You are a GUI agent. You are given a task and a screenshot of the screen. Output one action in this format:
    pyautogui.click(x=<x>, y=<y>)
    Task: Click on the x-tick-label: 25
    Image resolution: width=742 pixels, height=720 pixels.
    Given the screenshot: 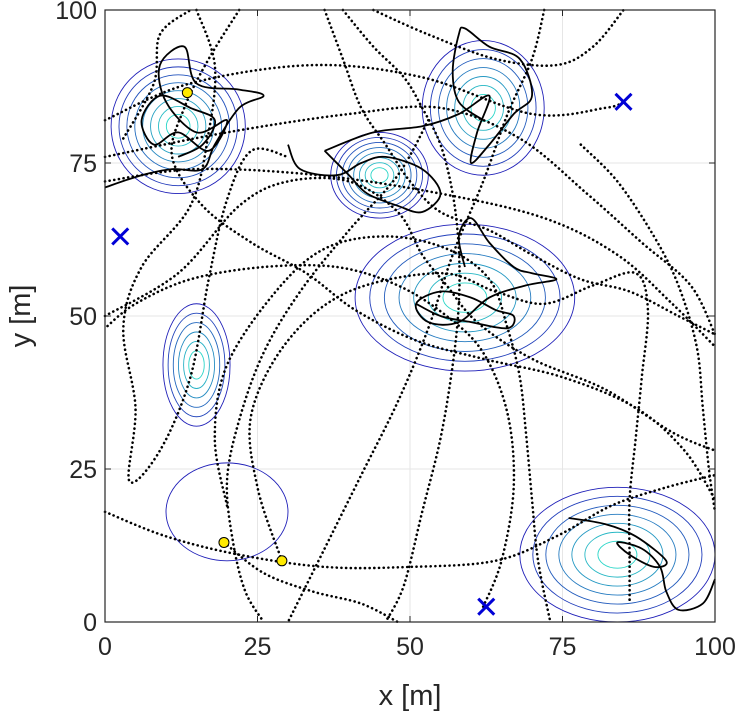 What is the action you would take?
    pyautogui.click(x=258, y=647)
    